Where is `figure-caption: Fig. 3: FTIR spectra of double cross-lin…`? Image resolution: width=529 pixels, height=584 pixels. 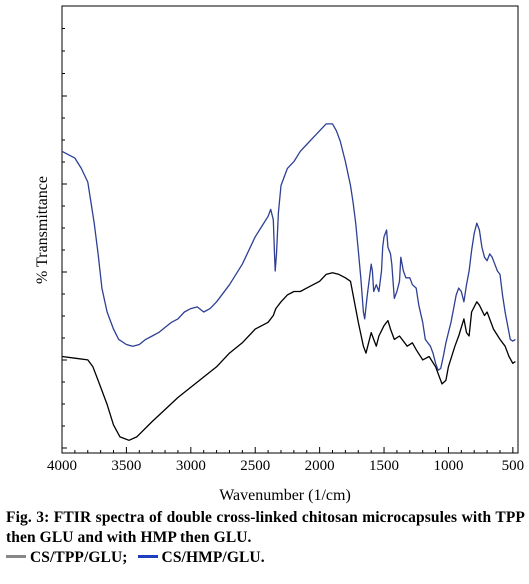 figure-caption: Fig. 3: FTIR spectra of double cross-lin… is located at coordinates (265, 538).